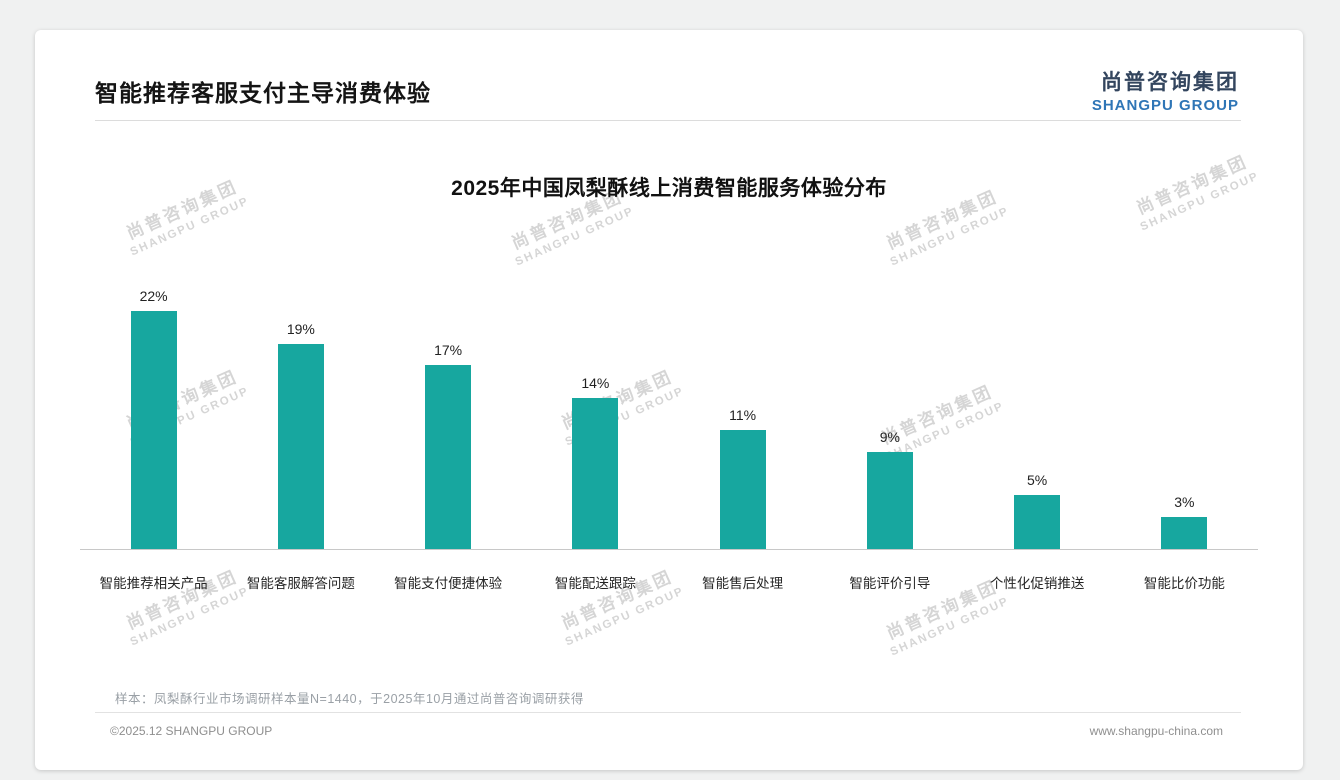  I want to click on bar-column: 9%, so click(889, 406).